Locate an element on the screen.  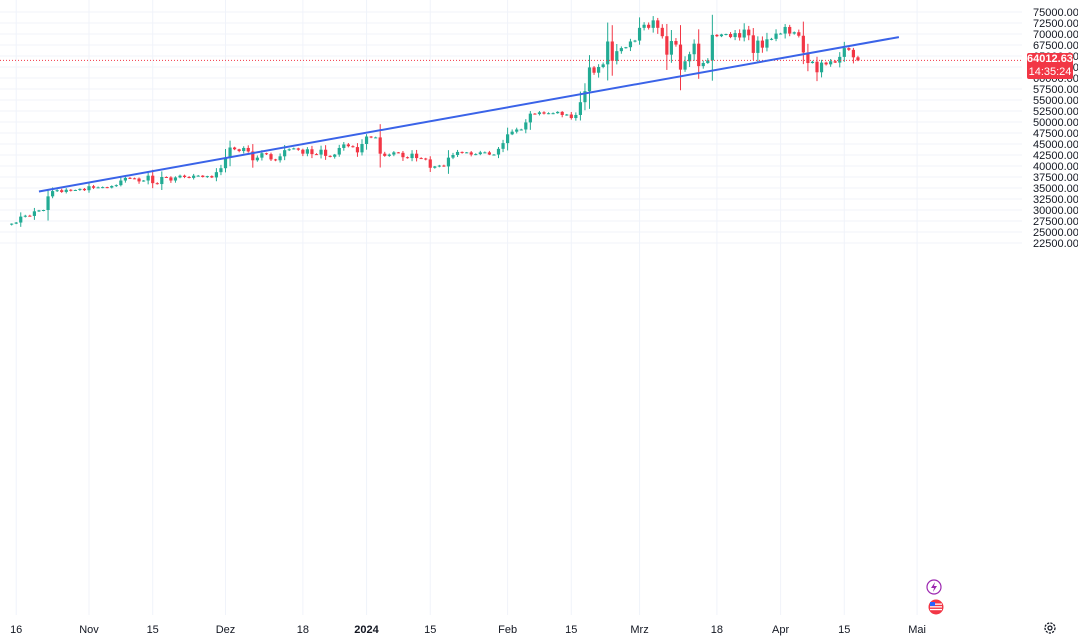
last-price-value: 64012.63 is located at coordinates (1050, 59).